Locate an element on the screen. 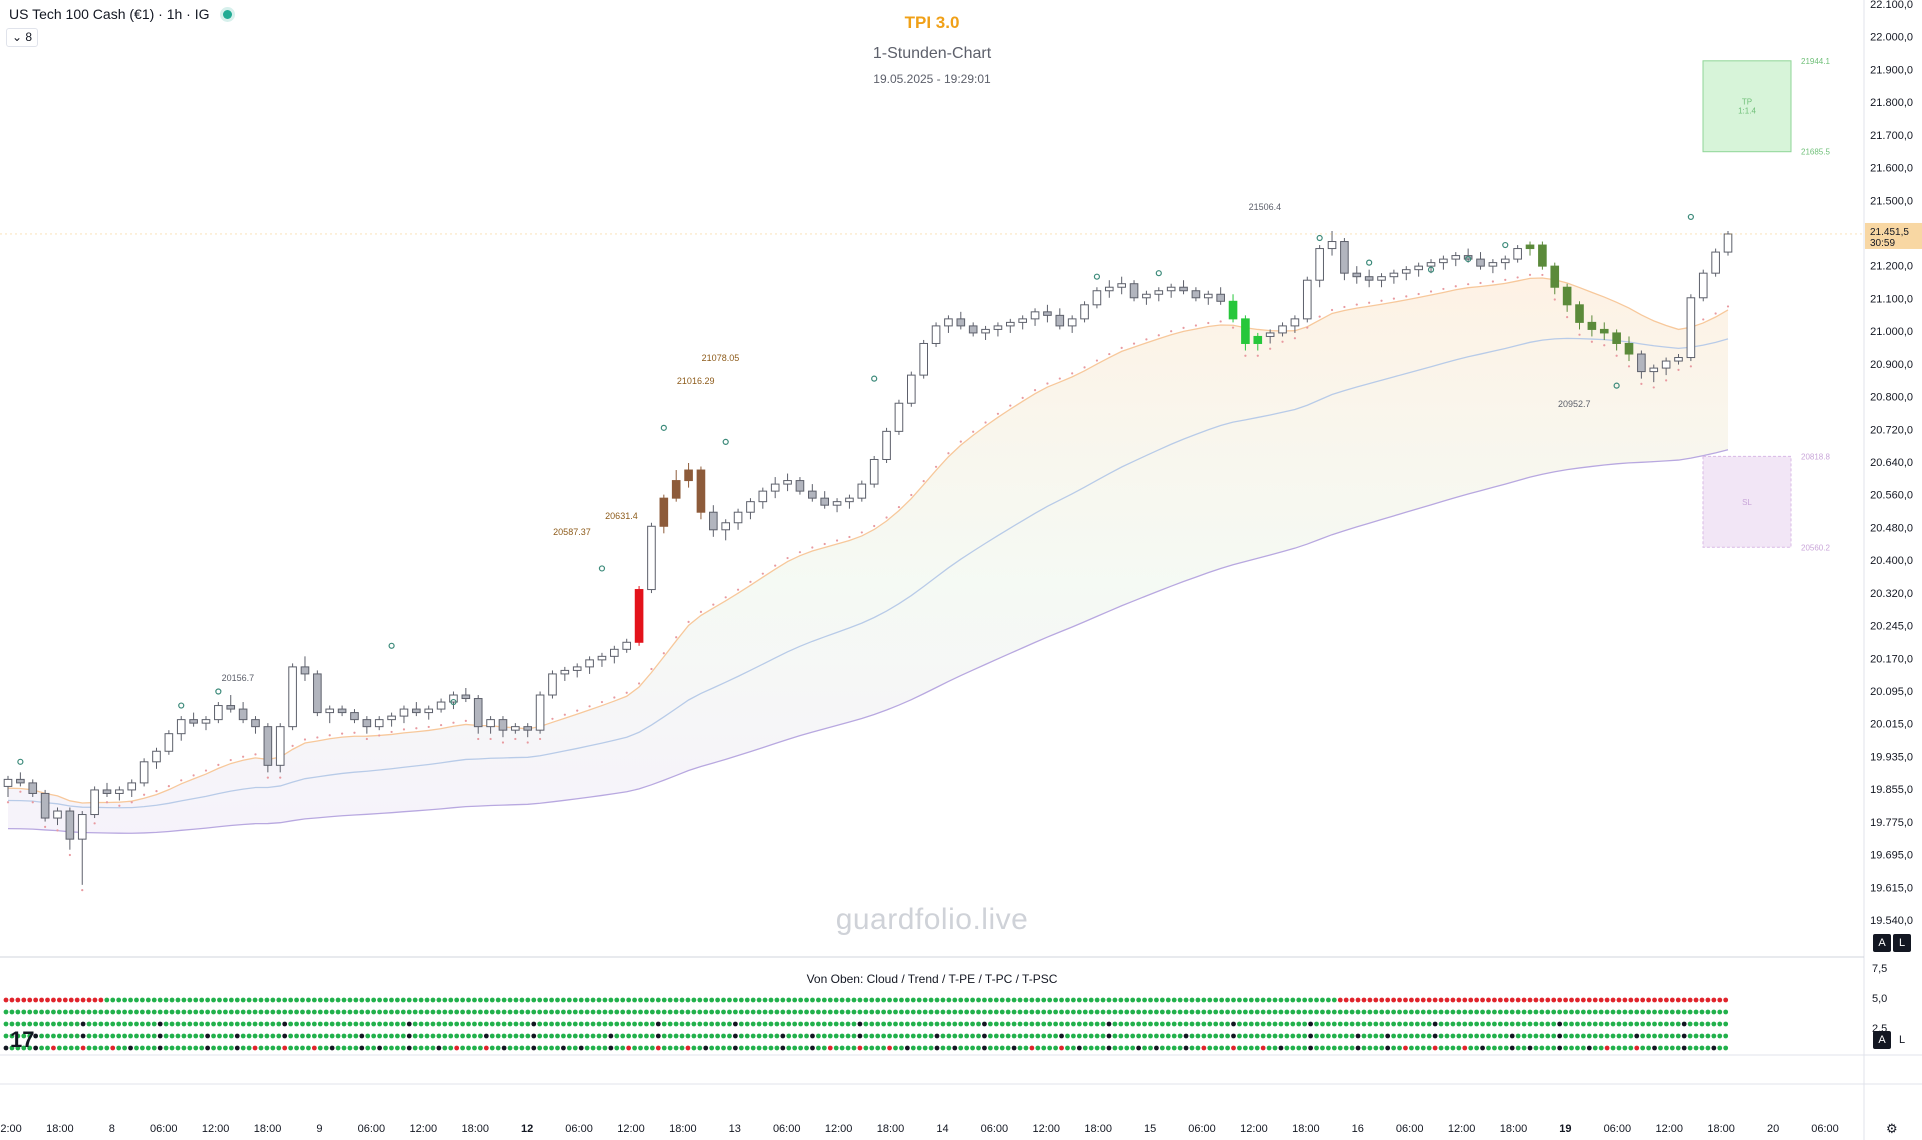  price-tick-label: 22.000,0 is located at coordinates (1891, 38).